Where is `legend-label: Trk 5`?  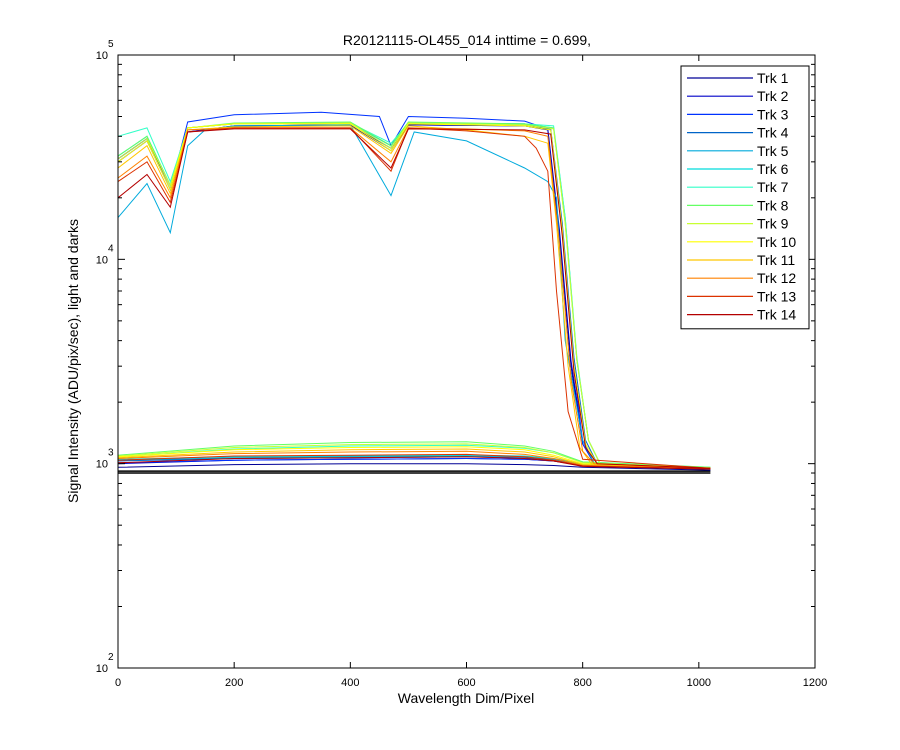
legend-label: Trk 5 is located at coordinates (773, 151).